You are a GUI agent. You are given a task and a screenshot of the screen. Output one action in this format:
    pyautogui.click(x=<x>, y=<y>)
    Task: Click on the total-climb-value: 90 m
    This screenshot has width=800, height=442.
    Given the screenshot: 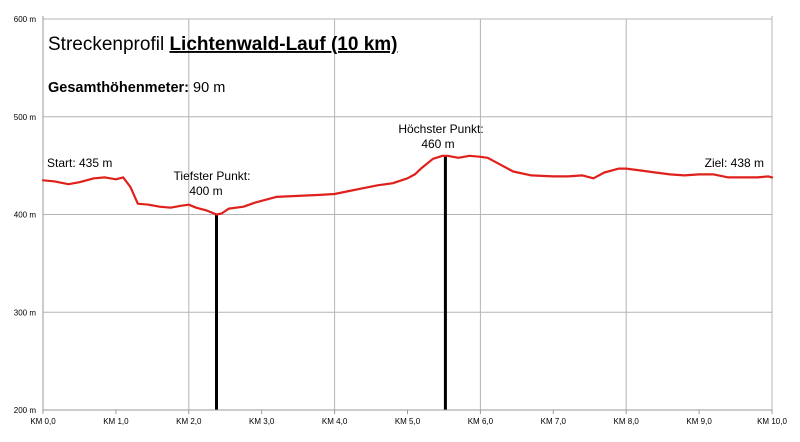 What is the action you would take?
    pyautogui.click(x=209, y=88)
    